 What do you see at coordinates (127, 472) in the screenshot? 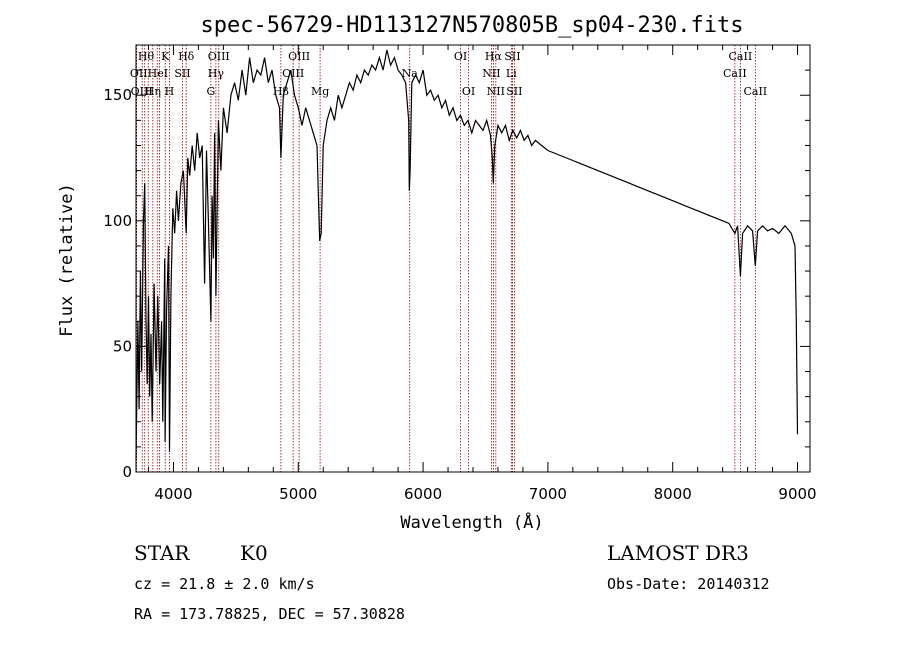
I see `y-tick-label: 0` at bounding box center [127, 472].